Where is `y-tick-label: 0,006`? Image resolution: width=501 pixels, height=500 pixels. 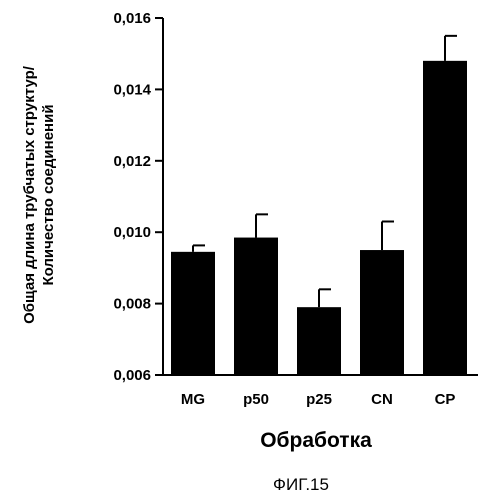 y-tick-label: 0,006 is located at coordinates (132, 375).